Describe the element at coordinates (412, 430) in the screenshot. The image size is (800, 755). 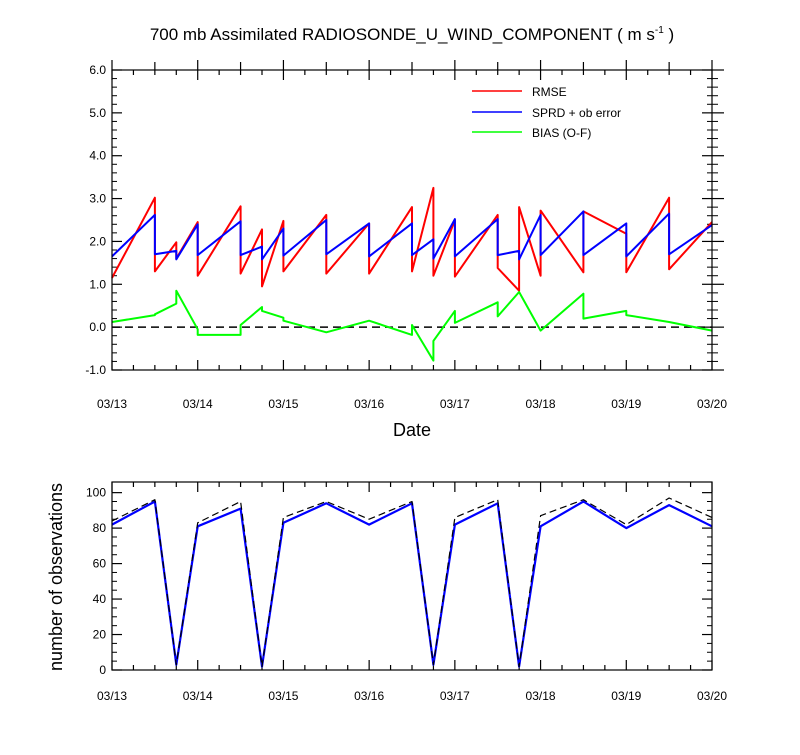
I see `x-axis-title: Date` at that location.